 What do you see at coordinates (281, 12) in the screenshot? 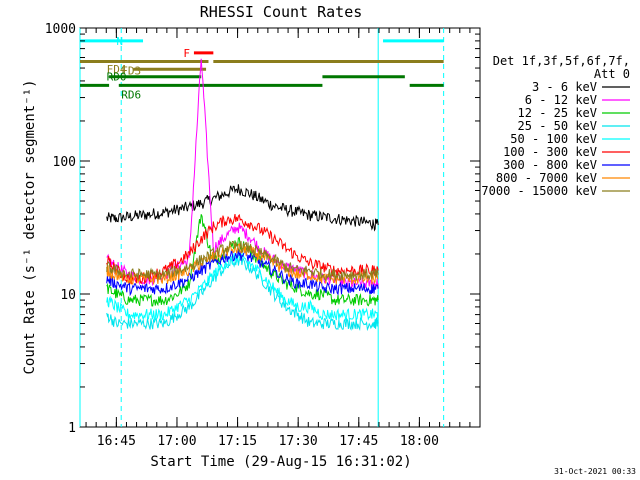
I see `chart-title: RHESSI Count Rates` at bounding box center [281, 12].